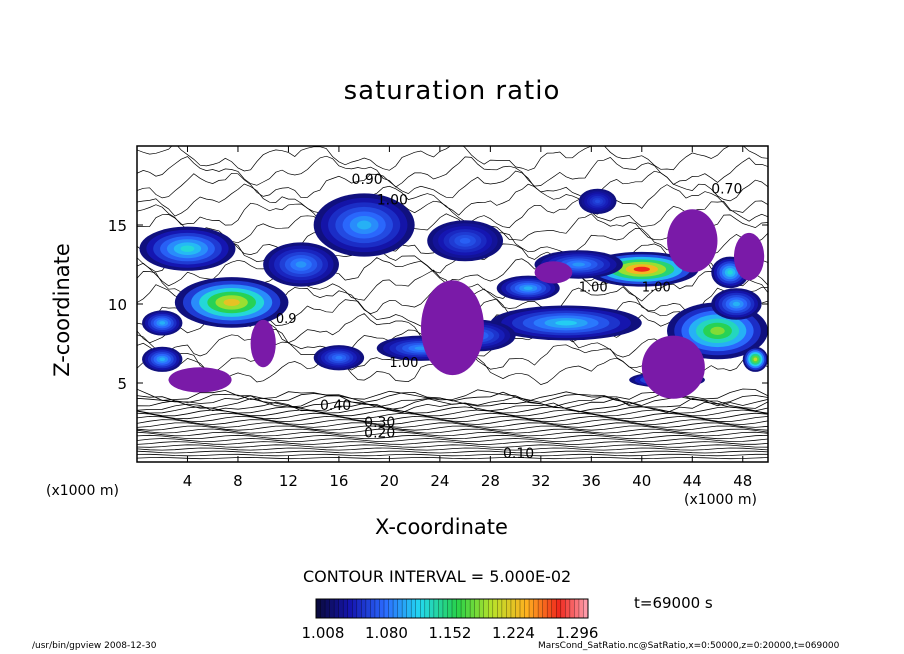 The height and width of the screenshot is (654, 904). Describe the element at coordinates (692, 481) in the screenshot. I see `x-tick-label: 44` at that location.